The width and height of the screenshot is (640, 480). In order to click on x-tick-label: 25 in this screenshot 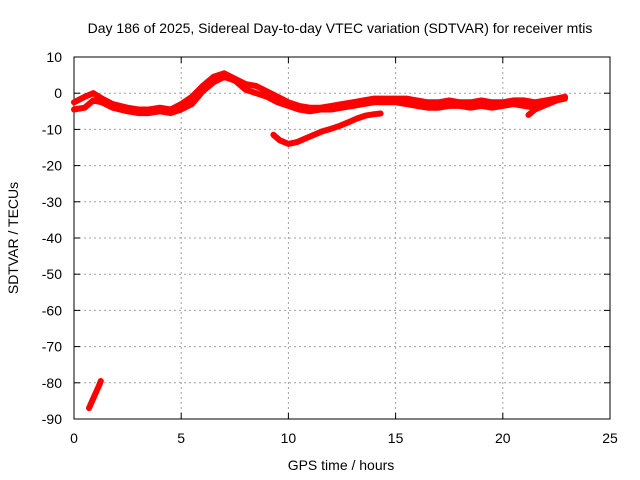, I will do `click(610, 438)`.